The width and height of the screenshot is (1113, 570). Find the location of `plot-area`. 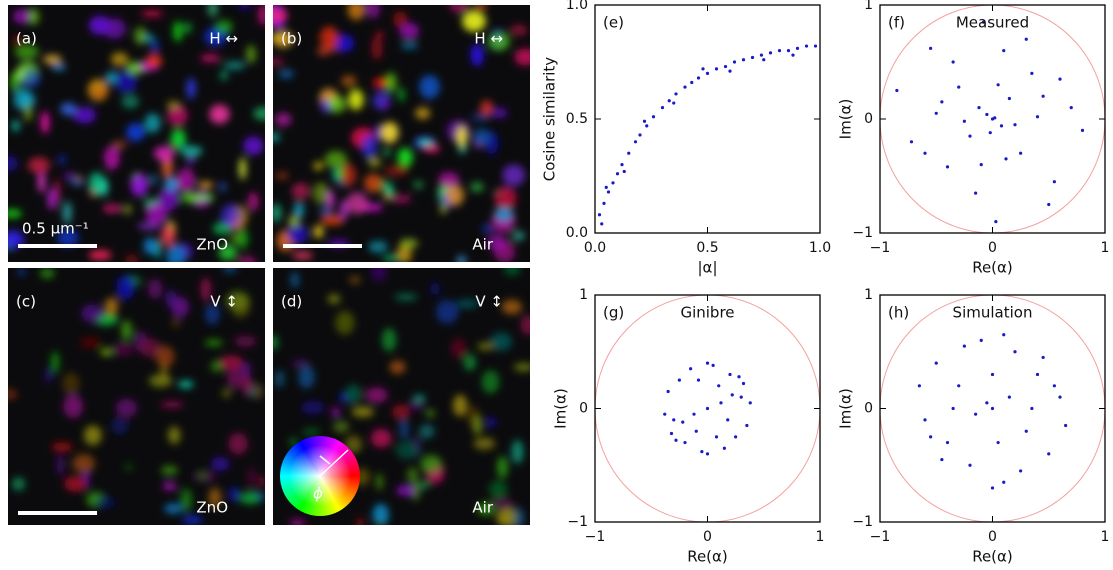

plot-area is located at coordinates (707, 408).